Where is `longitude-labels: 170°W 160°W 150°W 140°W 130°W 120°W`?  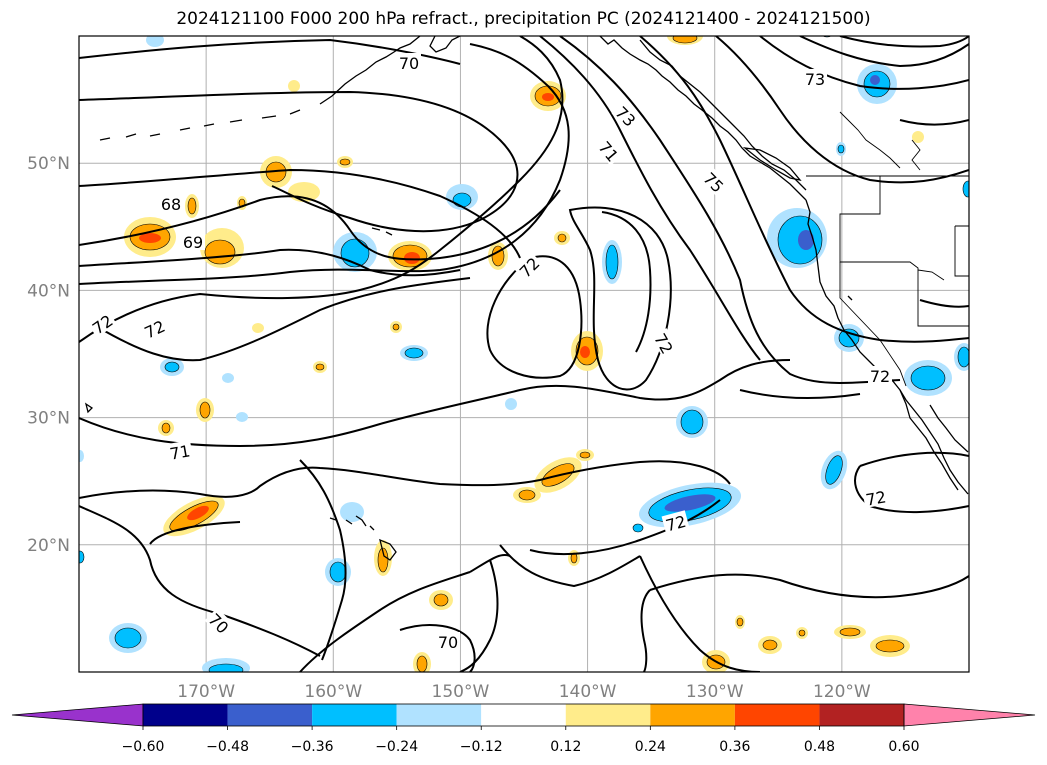
longitude-labels: 170°W 160°W 150°W 140°W 130°W 120°W is located at coordinates (524, 692).